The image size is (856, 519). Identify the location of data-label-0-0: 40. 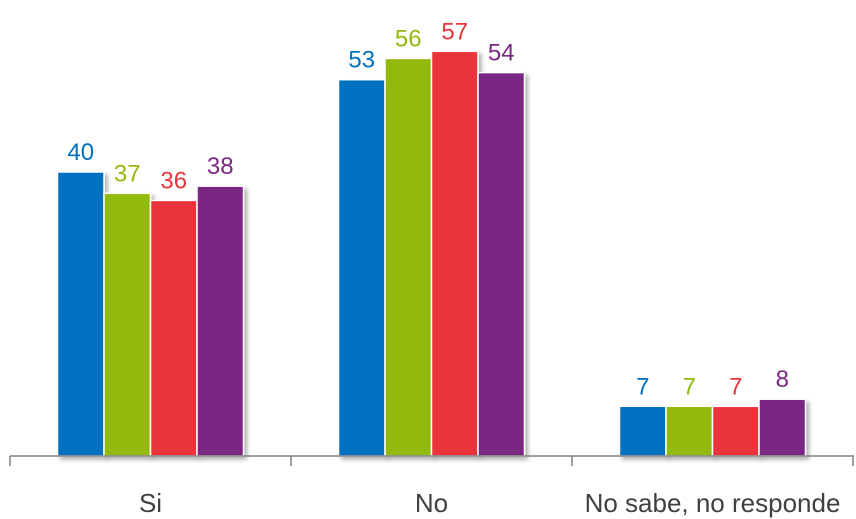
(80, 152).